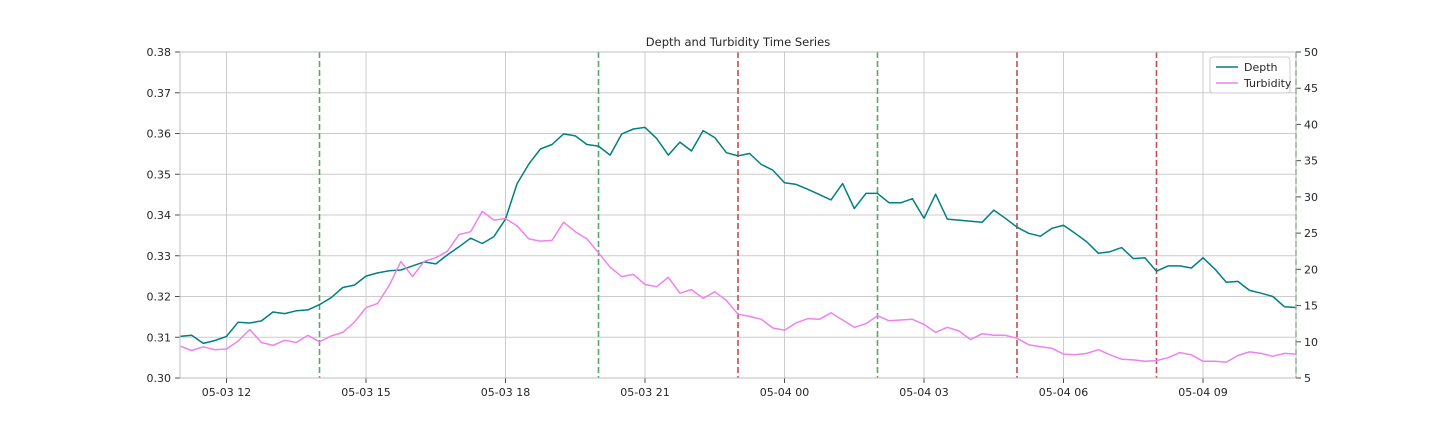 This screenshot has width=1440, height=432. What do you see at coordinates (1311, 124) in the screenshot?
I see `y-right-tick-label: 40` at bounding box center [1311, 124].